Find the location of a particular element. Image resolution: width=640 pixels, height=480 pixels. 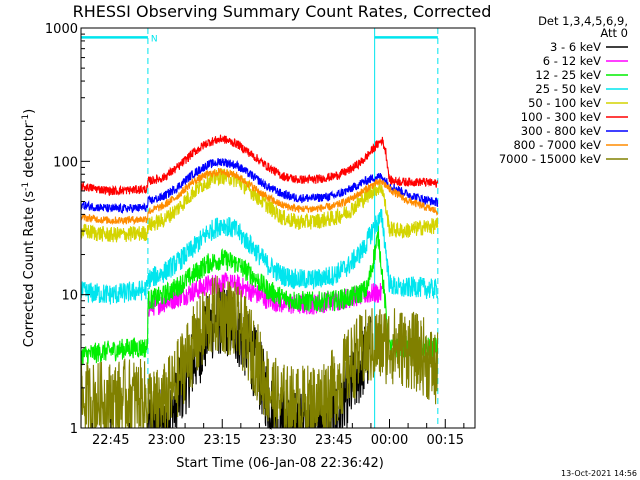

x-tick-label-6: 00:15 is located at coordinates (445, 440).